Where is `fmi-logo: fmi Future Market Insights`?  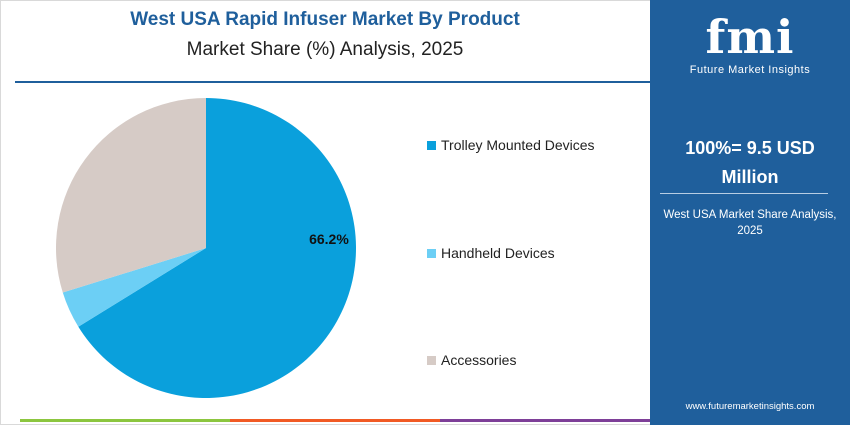
fmi-logo: fmi Future Market Insights is located at coordinates (750, 45).